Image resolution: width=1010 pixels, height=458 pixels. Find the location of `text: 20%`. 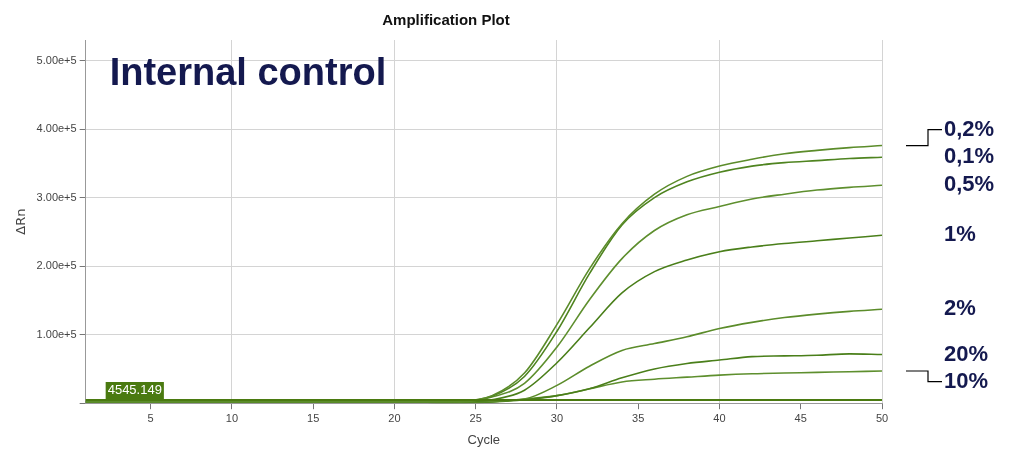

text: 20% is located at coordinates (966, 353).